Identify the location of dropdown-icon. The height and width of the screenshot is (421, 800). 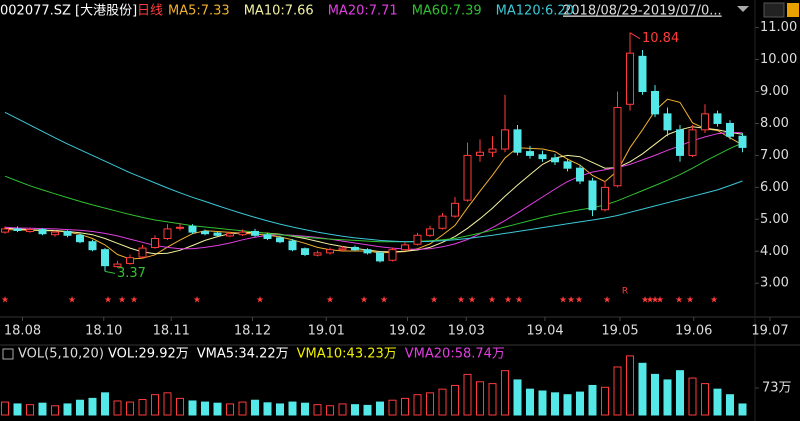
(743, 9).